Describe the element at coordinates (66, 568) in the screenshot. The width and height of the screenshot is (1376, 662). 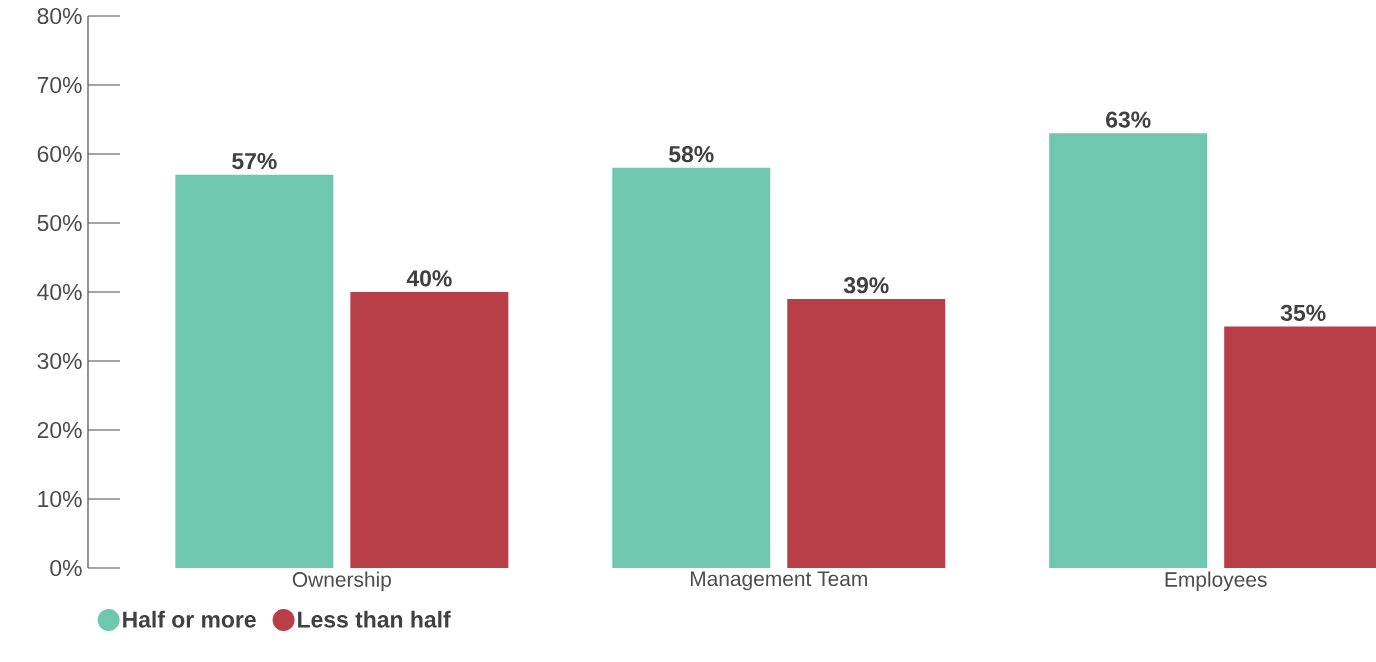
I see `y-tick-label: 0%` at that location.